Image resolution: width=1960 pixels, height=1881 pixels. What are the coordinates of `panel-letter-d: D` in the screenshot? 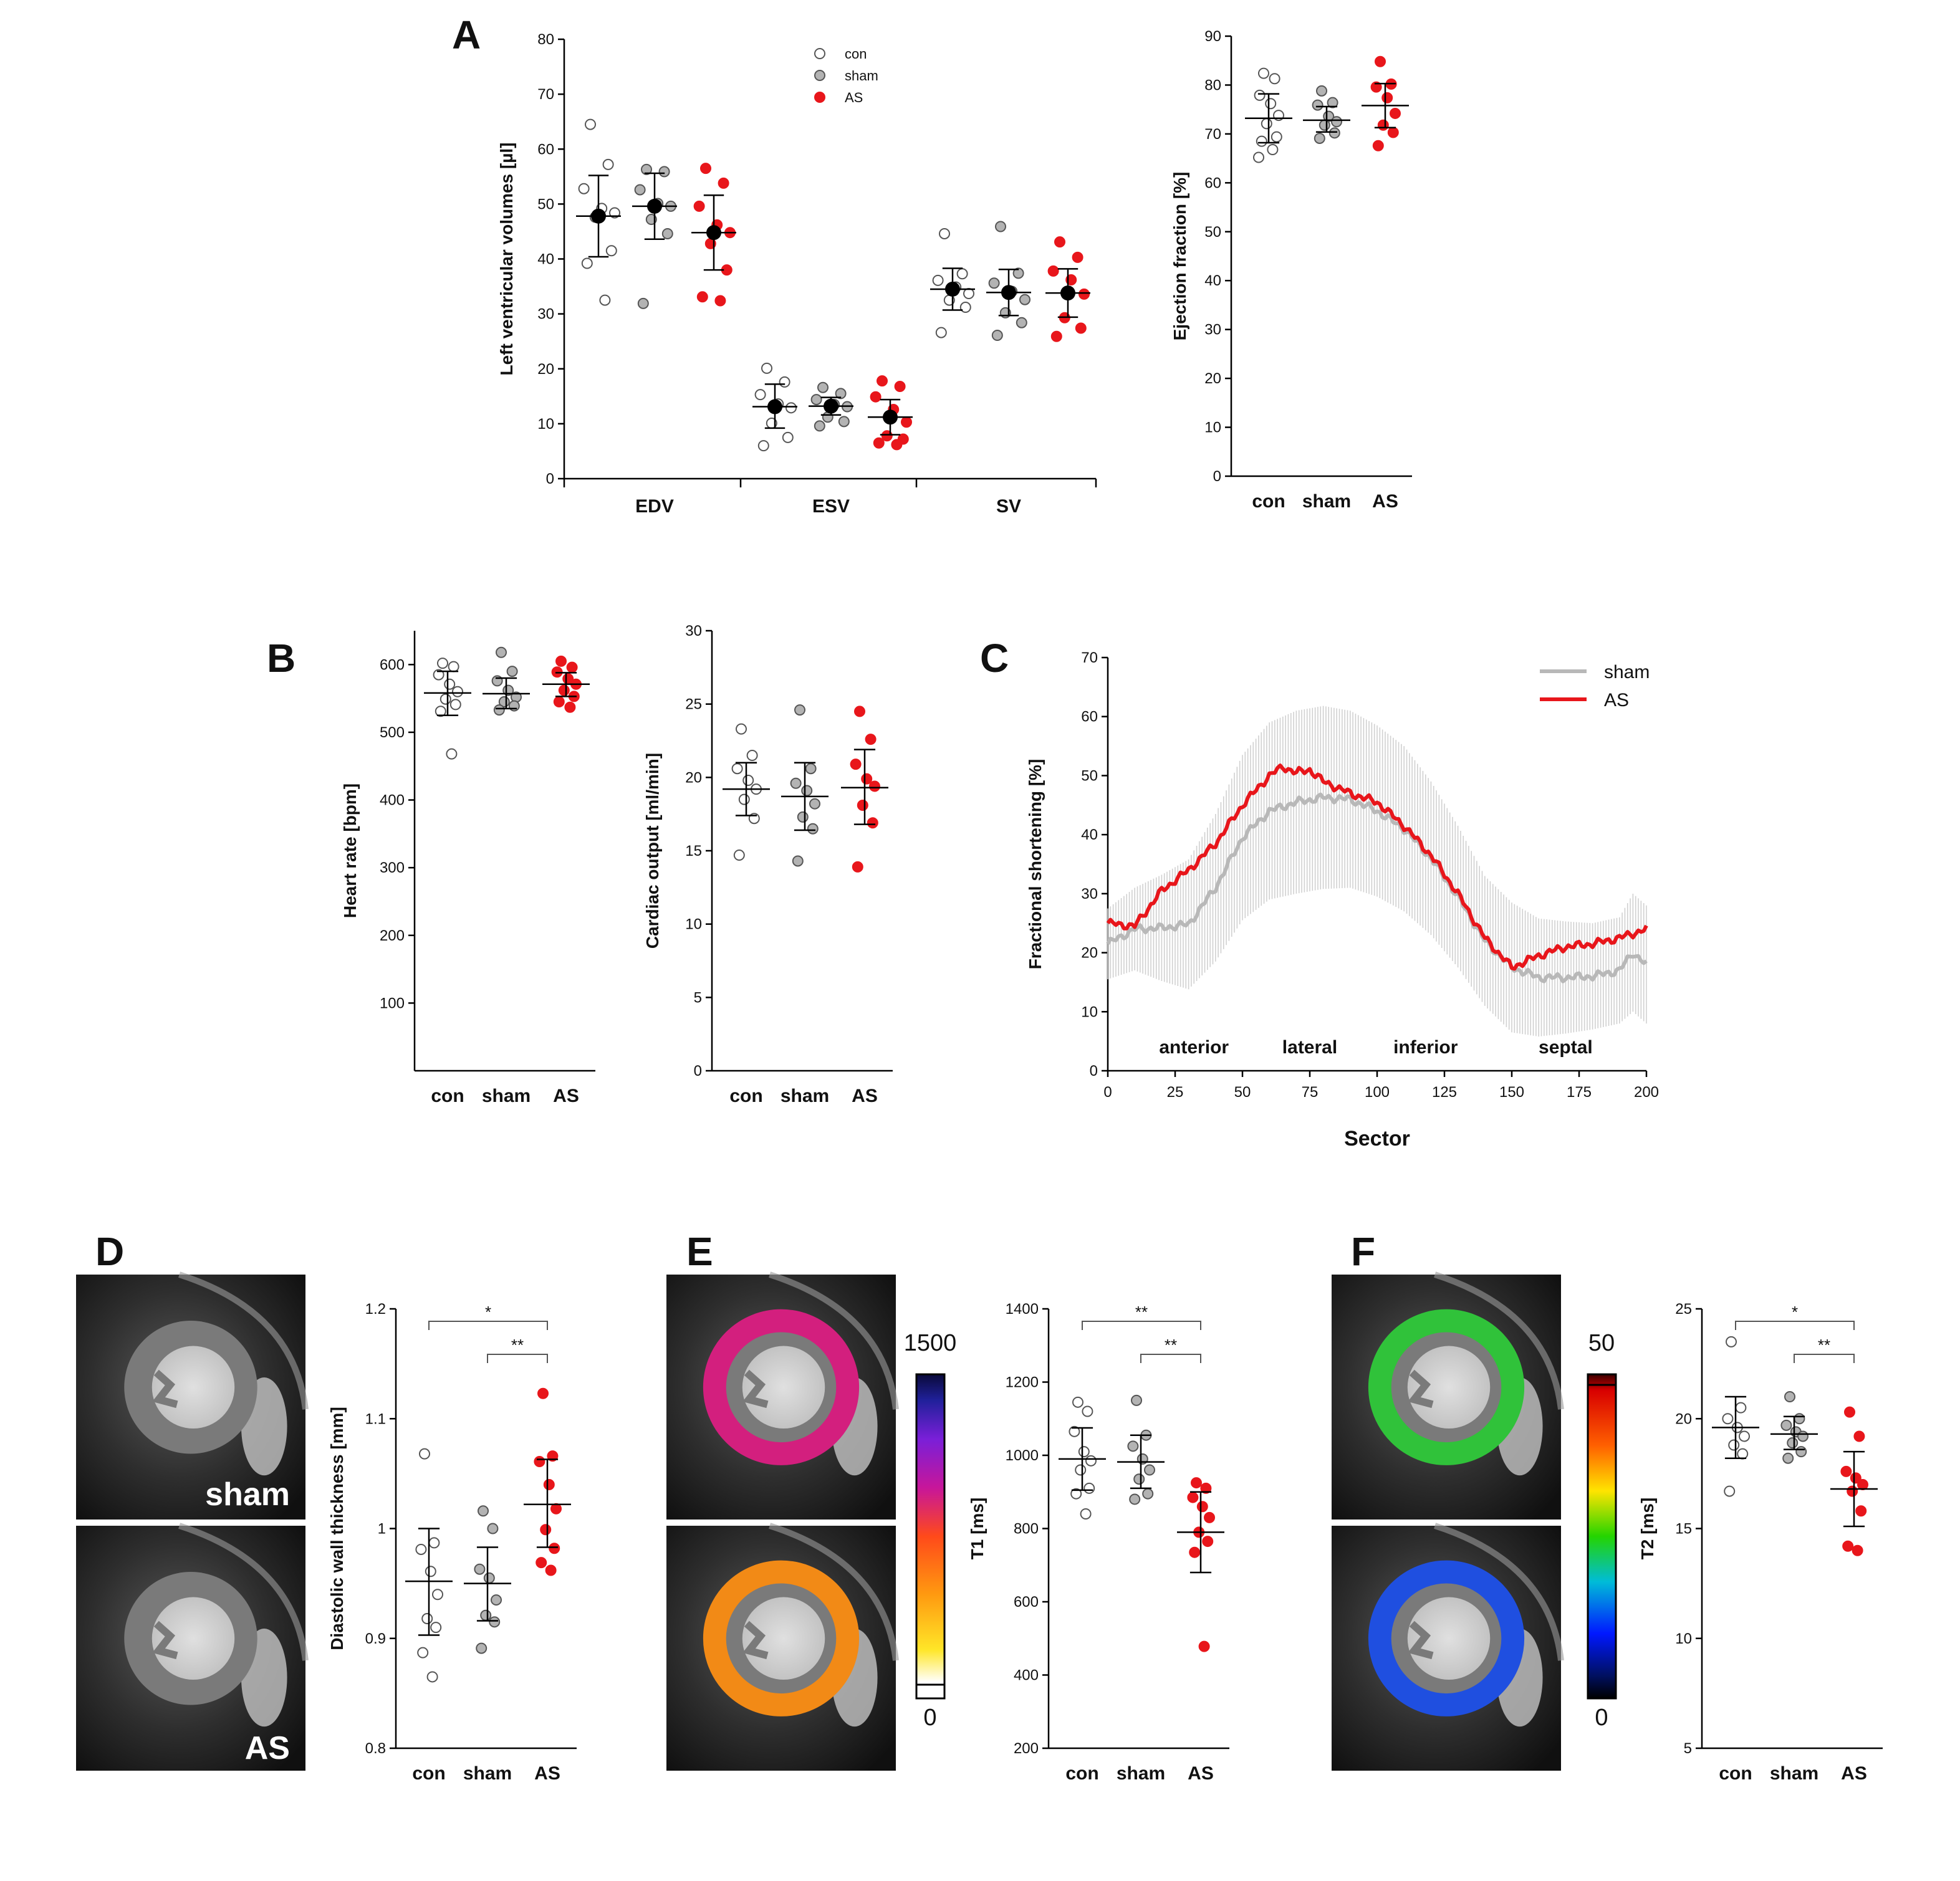 It's located at (109, 1252).